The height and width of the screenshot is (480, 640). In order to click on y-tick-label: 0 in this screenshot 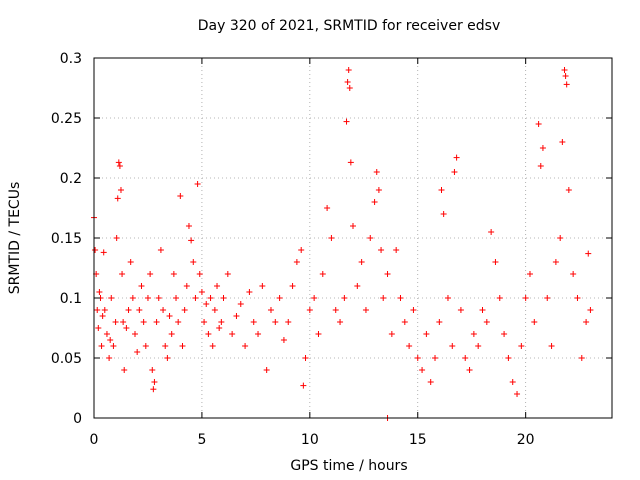, I will do `click(77, 419)`.